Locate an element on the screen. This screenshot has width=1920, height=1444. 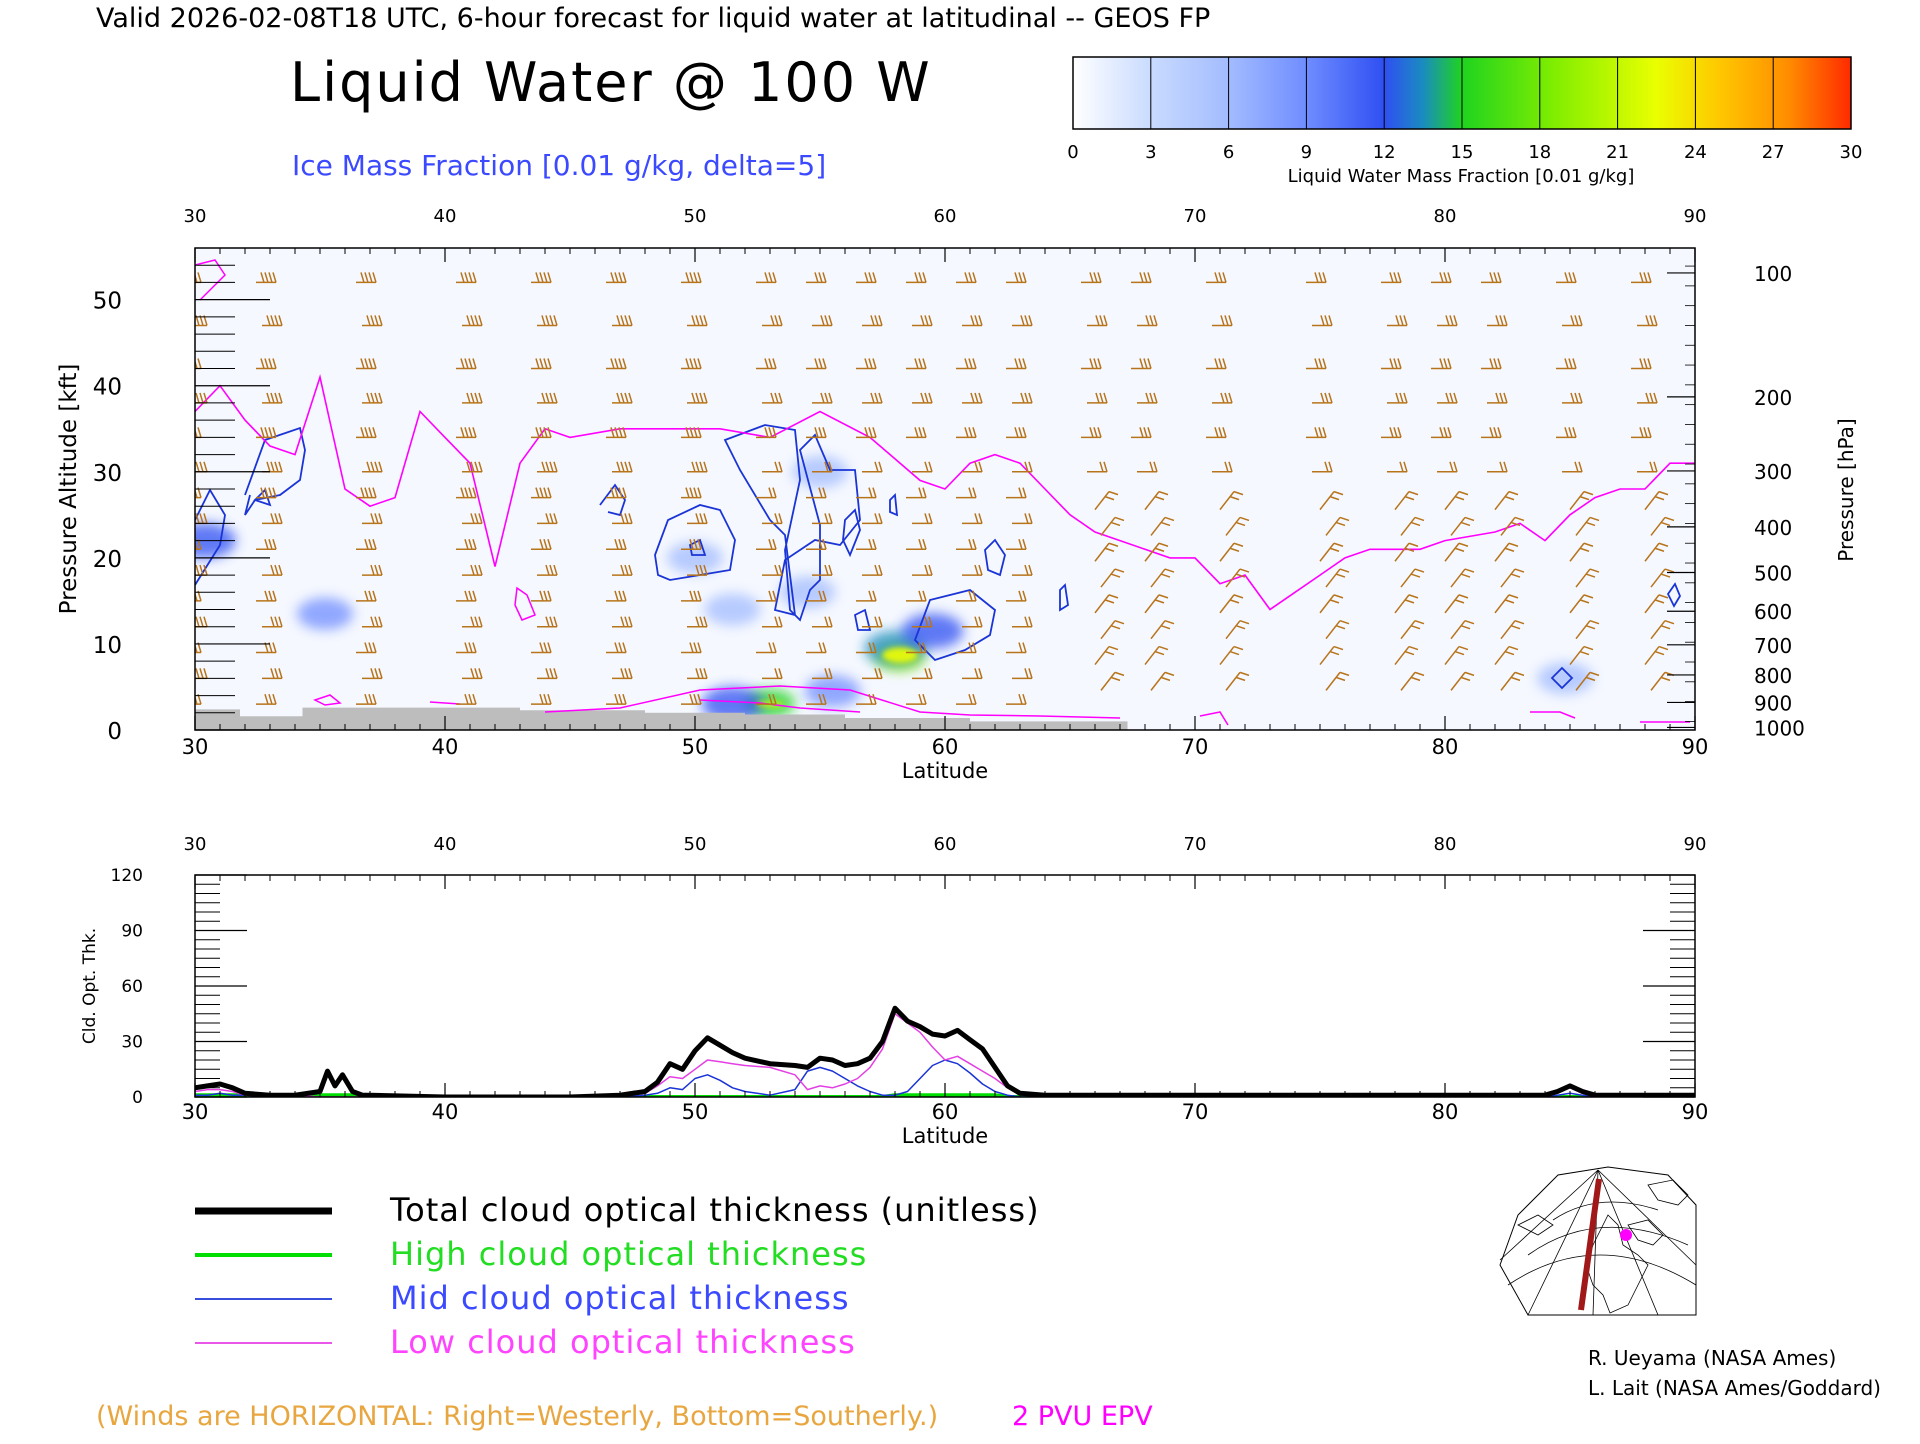
polar-map-icon is located at coordinates (1598, 1241).